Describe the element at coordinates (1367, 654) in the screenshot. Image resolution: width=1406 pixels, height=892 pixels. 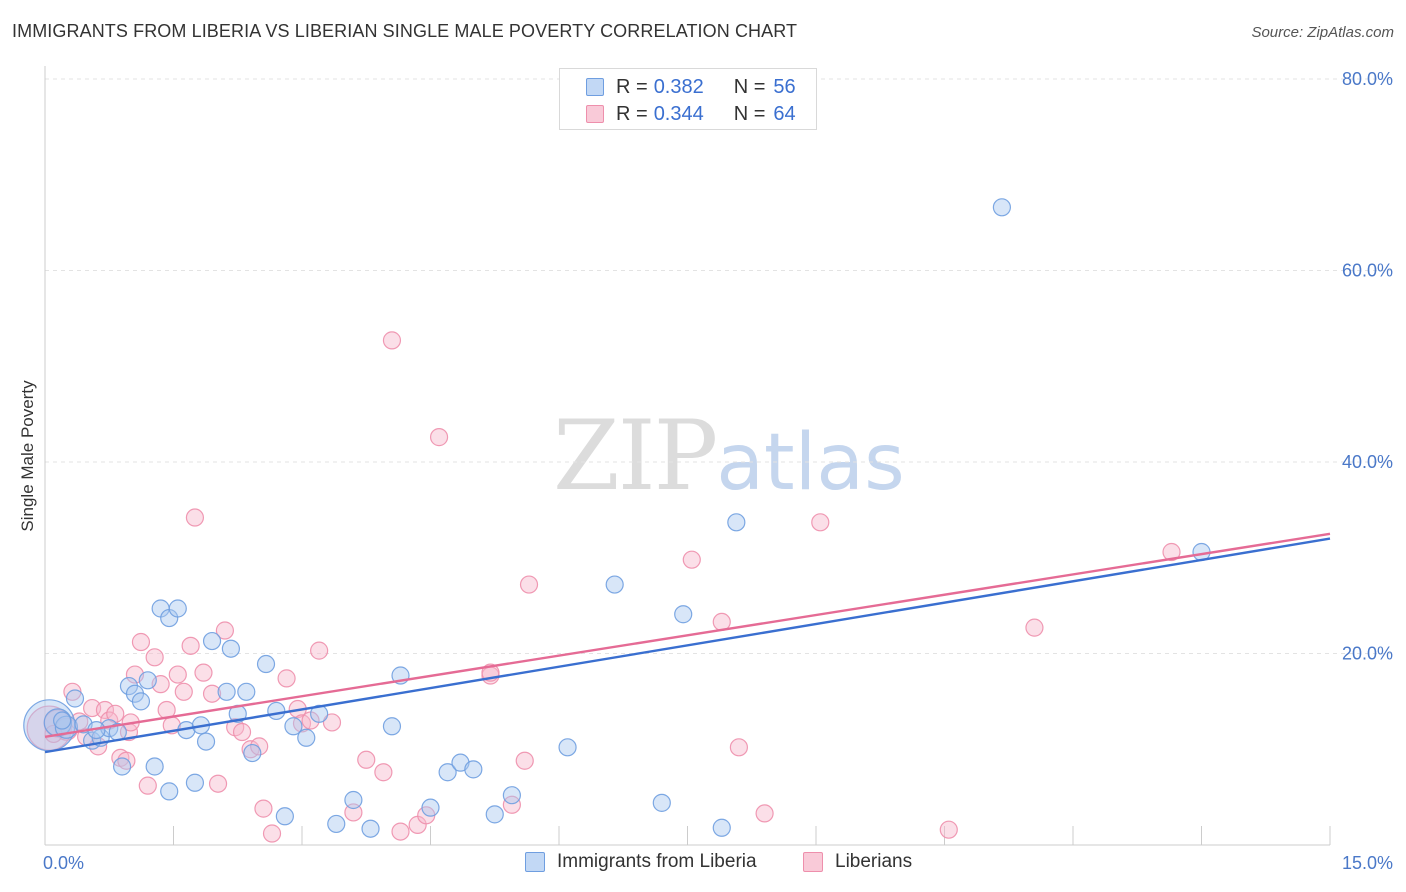
I see `y-tick-label: 20.0%` at that location.